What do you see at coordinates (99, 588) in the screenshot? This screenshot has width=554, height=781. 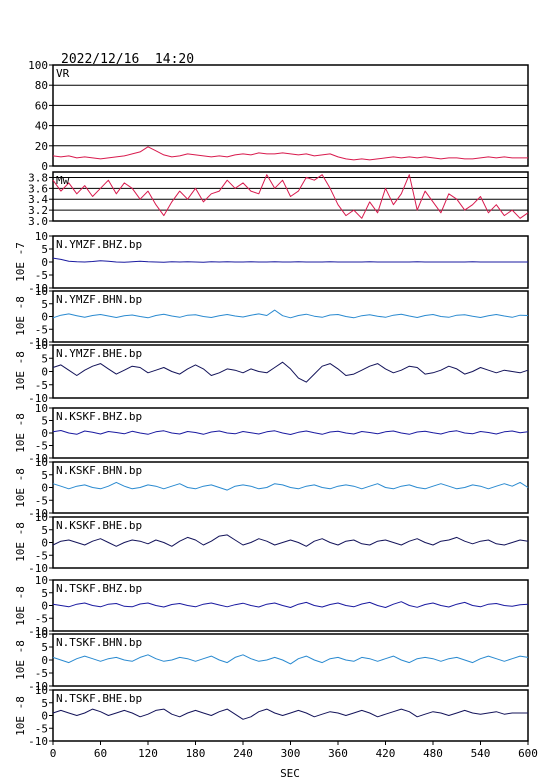 I see `panel-label: N.TSKF.BHZ.bp` at bounding box center [99, 588].